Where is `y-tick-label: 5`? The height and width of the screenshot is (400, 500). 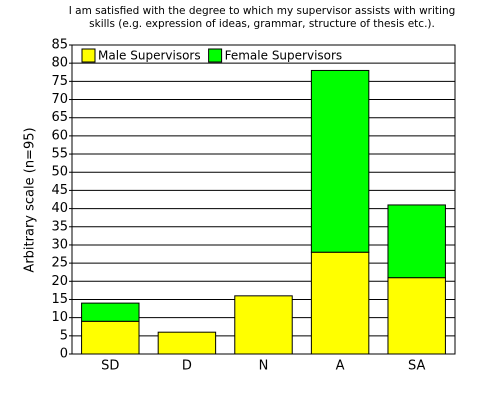 y-tick-label: 5 is located at coordinates (64, 335).